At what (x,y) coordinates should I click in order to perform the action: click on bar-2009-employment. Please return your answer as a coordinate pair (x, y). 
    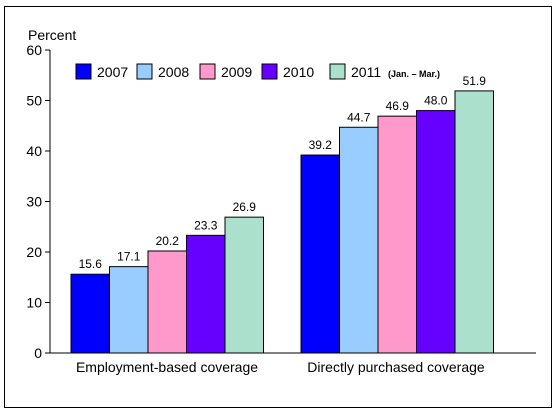
    Looking at the image, I should click on (167, 302).